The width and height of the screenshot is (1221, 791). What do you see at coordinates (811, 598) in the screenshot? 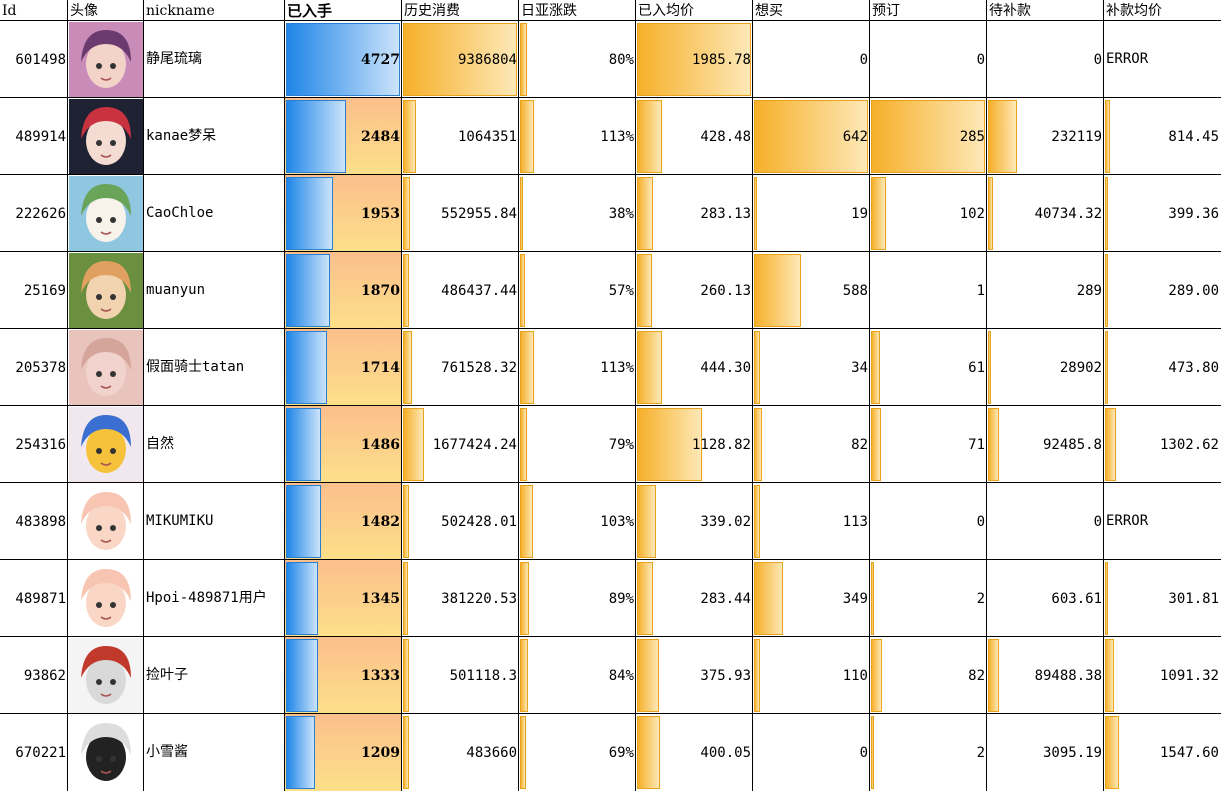
I see `want-cell: 349` at bounding box center [811, 598].